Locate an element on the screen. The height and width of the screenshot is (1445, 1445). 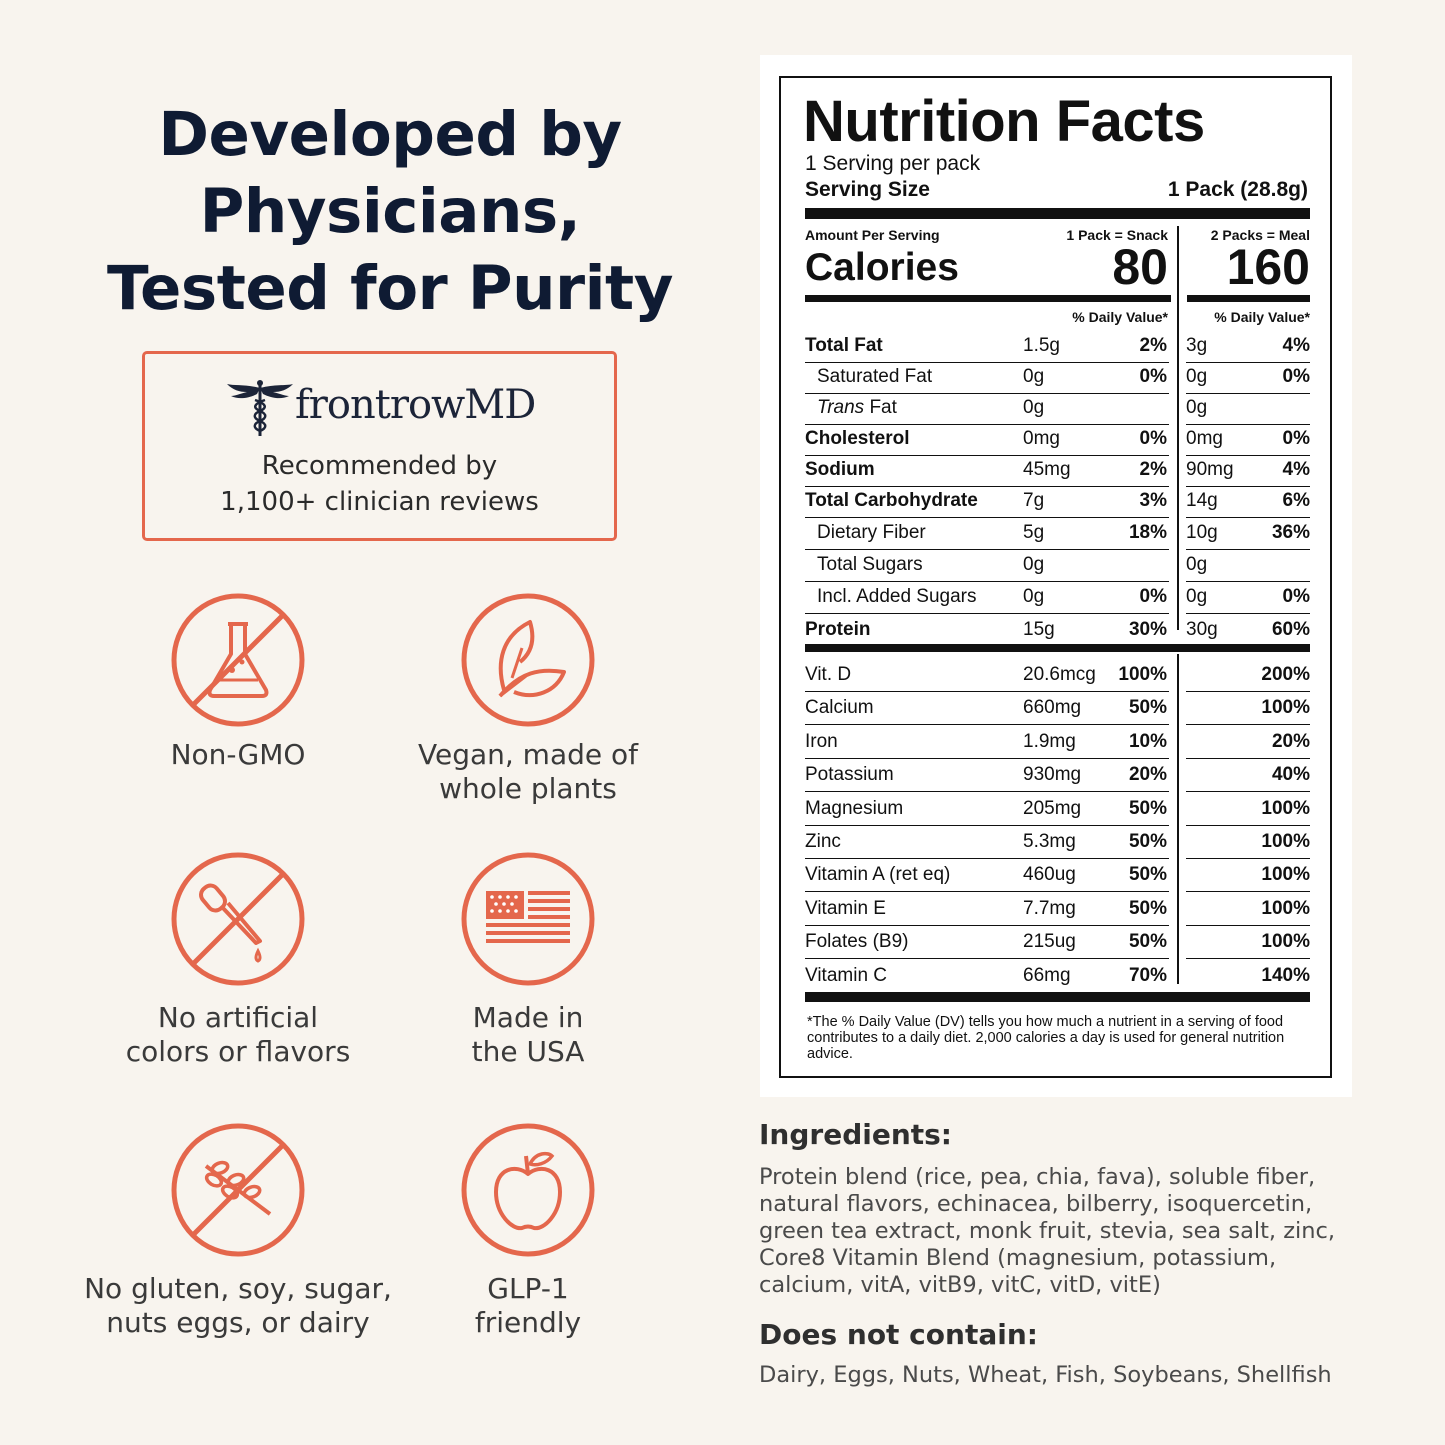
no-wheat-icon is located at coordinates (238, 1190).